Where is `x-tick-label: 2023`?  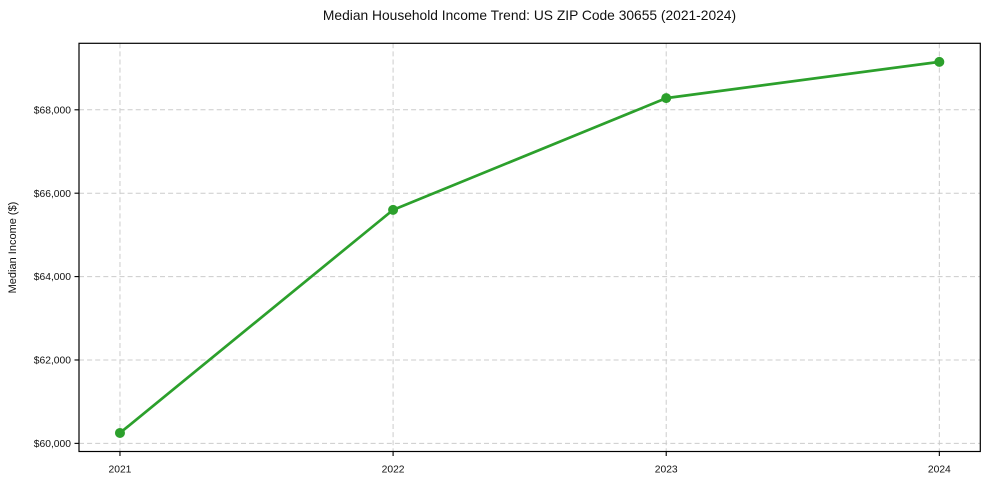
x-tick-label: 2023 is located at coordinates (666, 470).